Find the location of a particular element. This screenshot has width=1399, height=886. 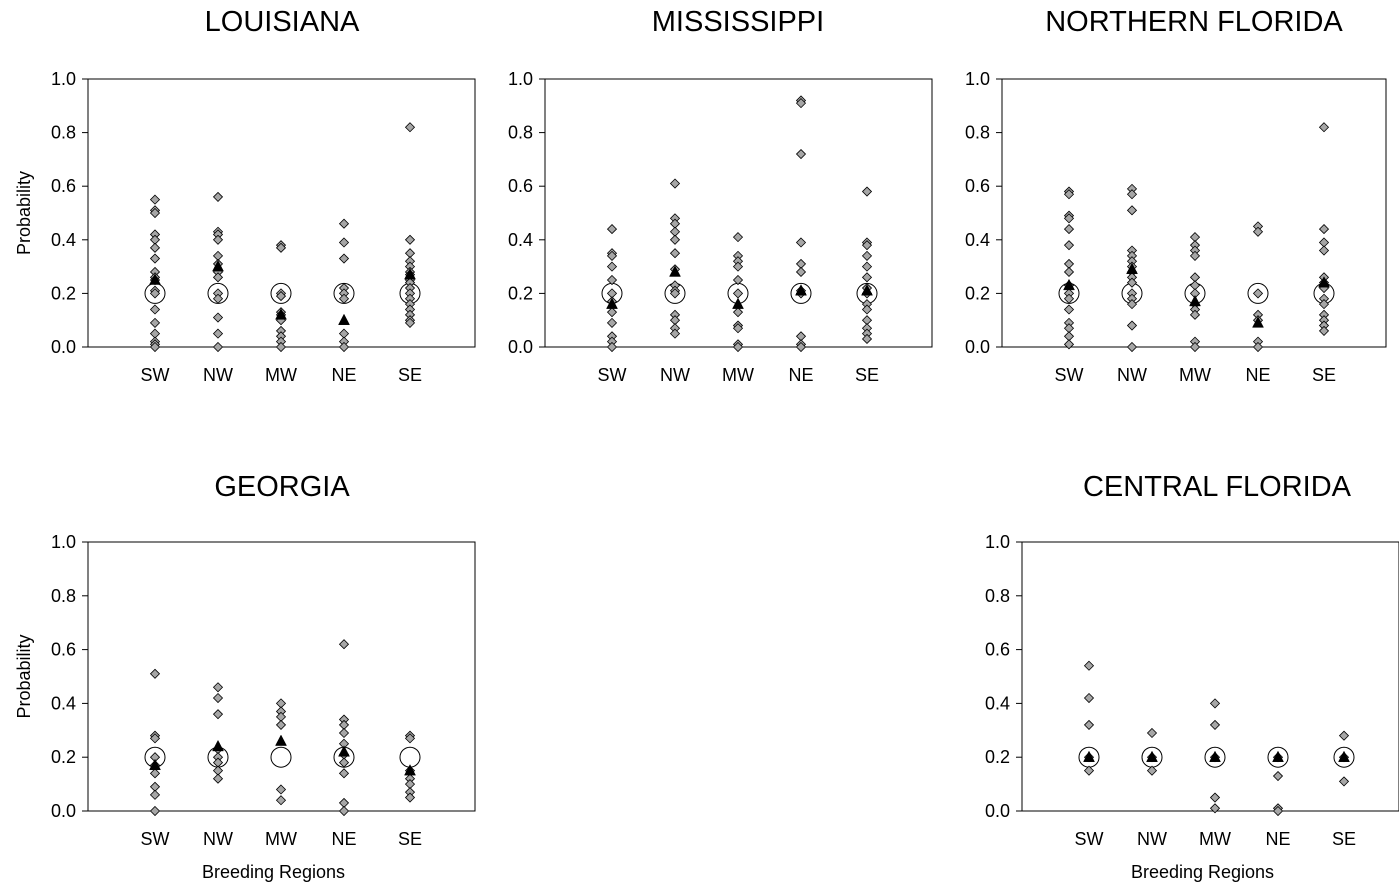

y-tick-label: 0.6 is located at coordinates (977, 186).